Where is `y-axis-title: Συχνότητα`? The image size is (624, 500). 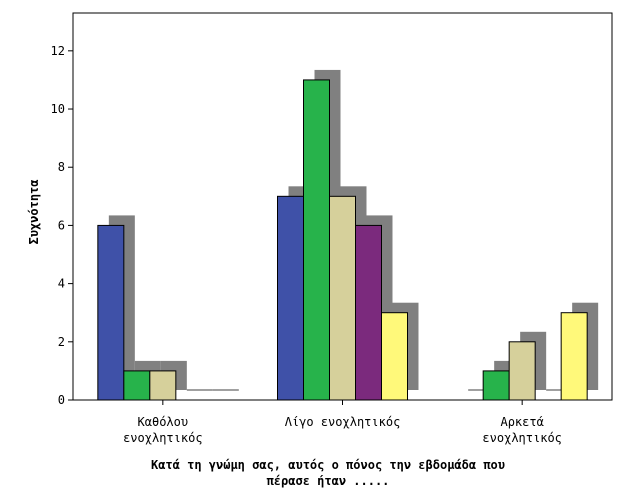
y-axis-title: Συχνότητα is located at coordinates (34, 211).